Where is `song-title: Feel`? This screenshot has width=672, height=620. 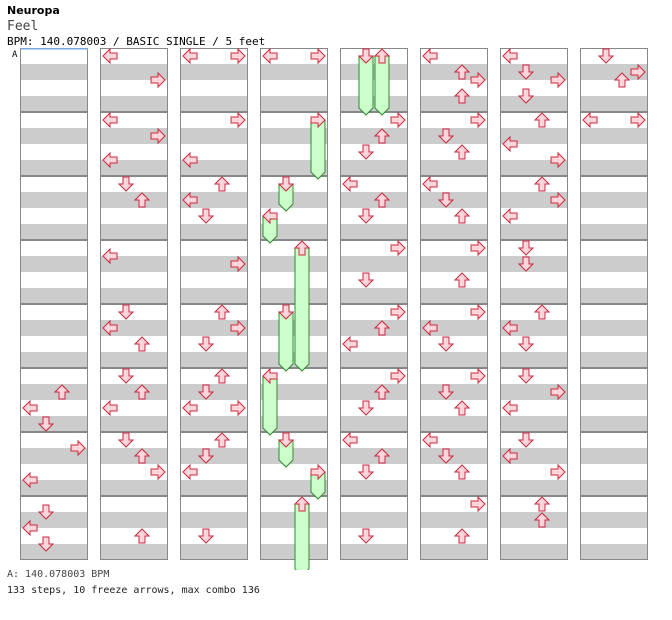 song-title: Feel is located at coordinates (23, 26).